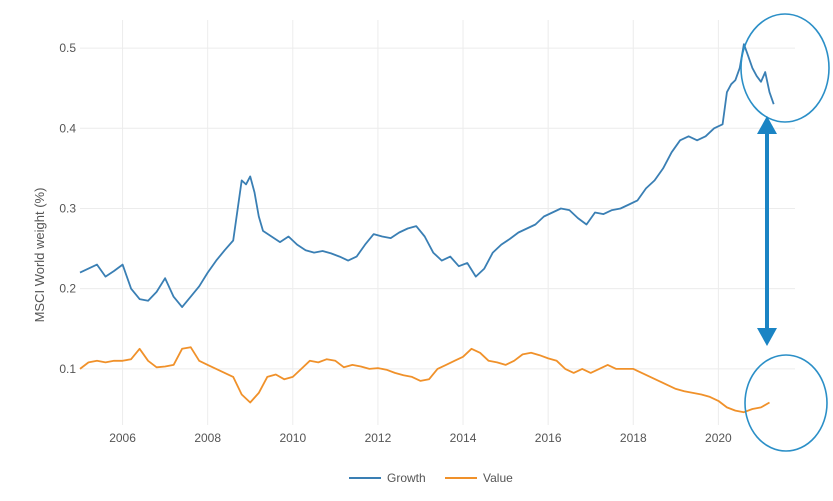 The image size is (833, 501). What do you see at coordinates (785, 68) in the screenshot?
I see `highlight-circle-top` at bounding box center [785, 68].